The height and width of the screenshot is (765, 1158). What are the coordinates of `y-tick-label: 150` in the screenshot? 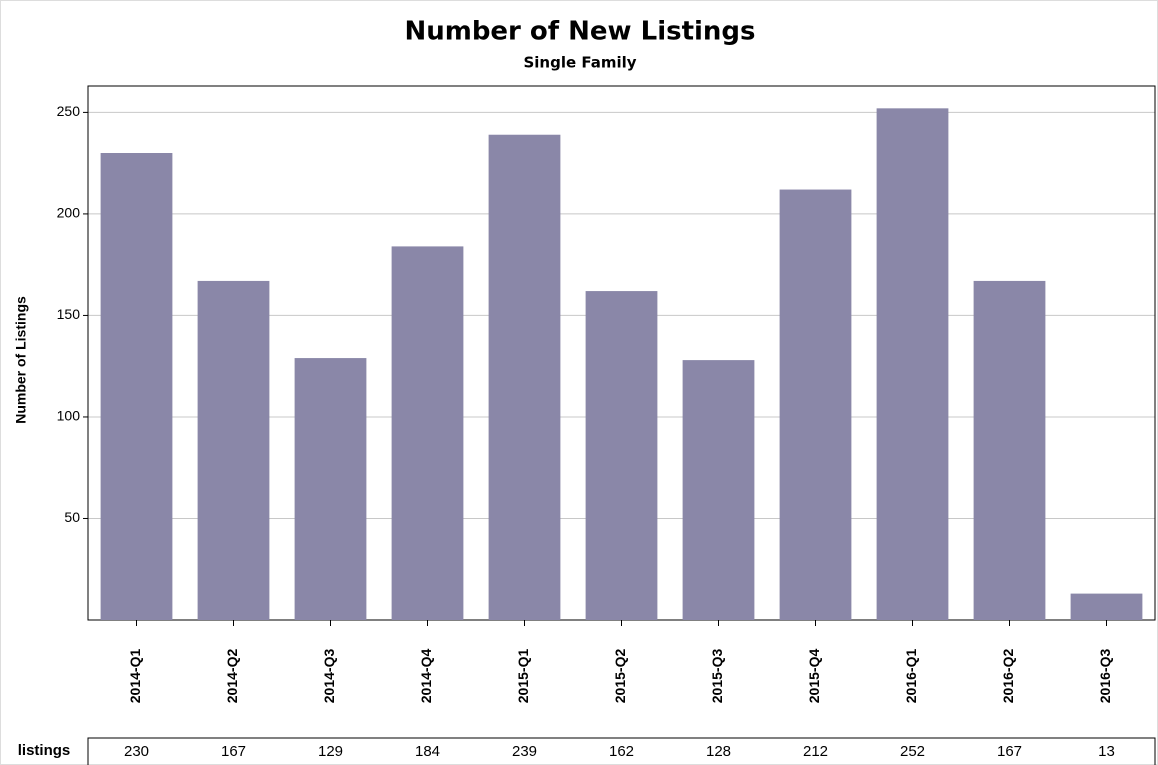 It's located at (69, 314).